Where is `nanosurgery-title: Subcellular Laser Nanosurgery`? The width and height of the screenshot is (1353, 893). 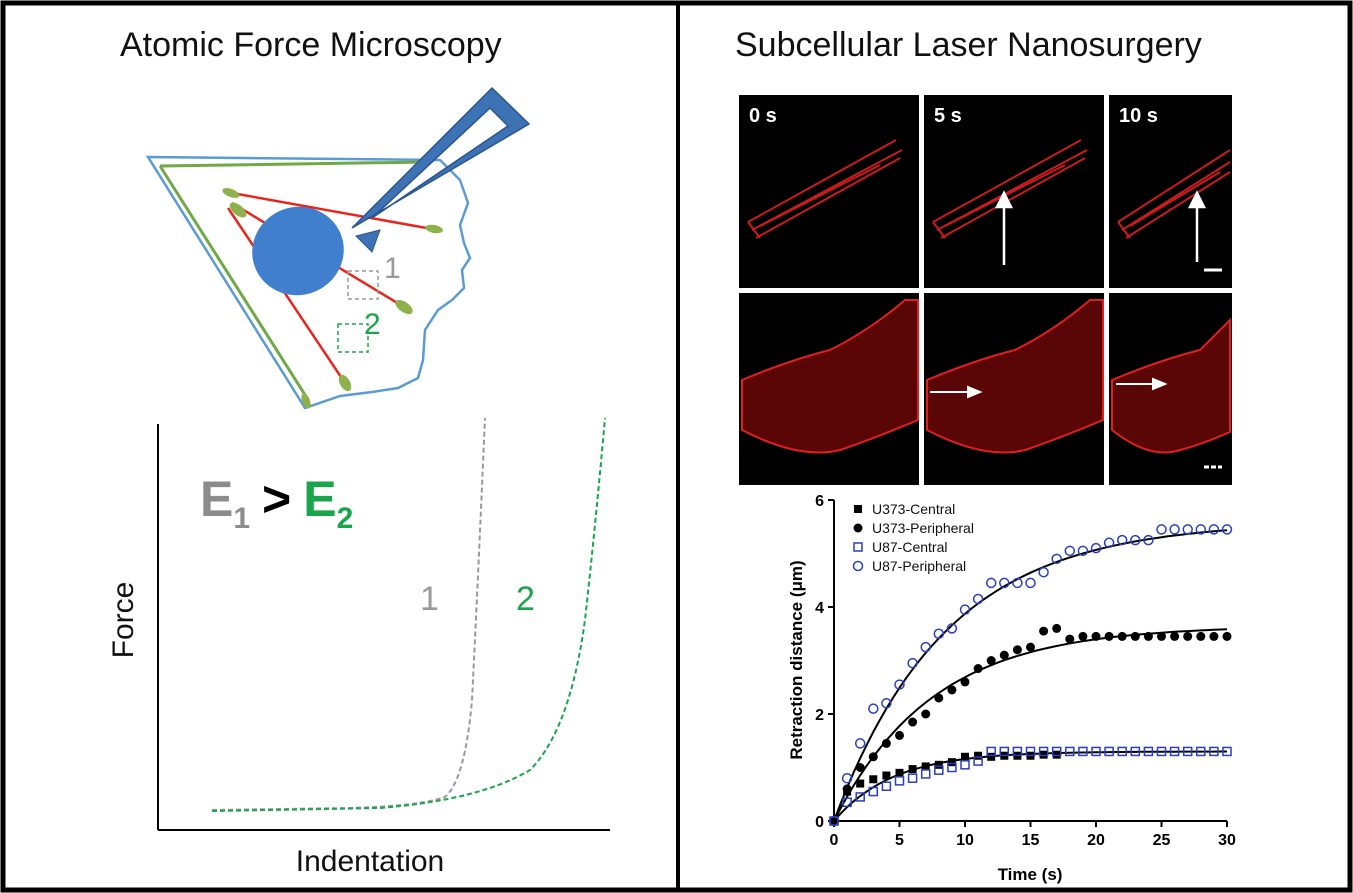 nanosurgery-title: Subcellular Laser Nanosurgery is located at coordinates (968, 45).